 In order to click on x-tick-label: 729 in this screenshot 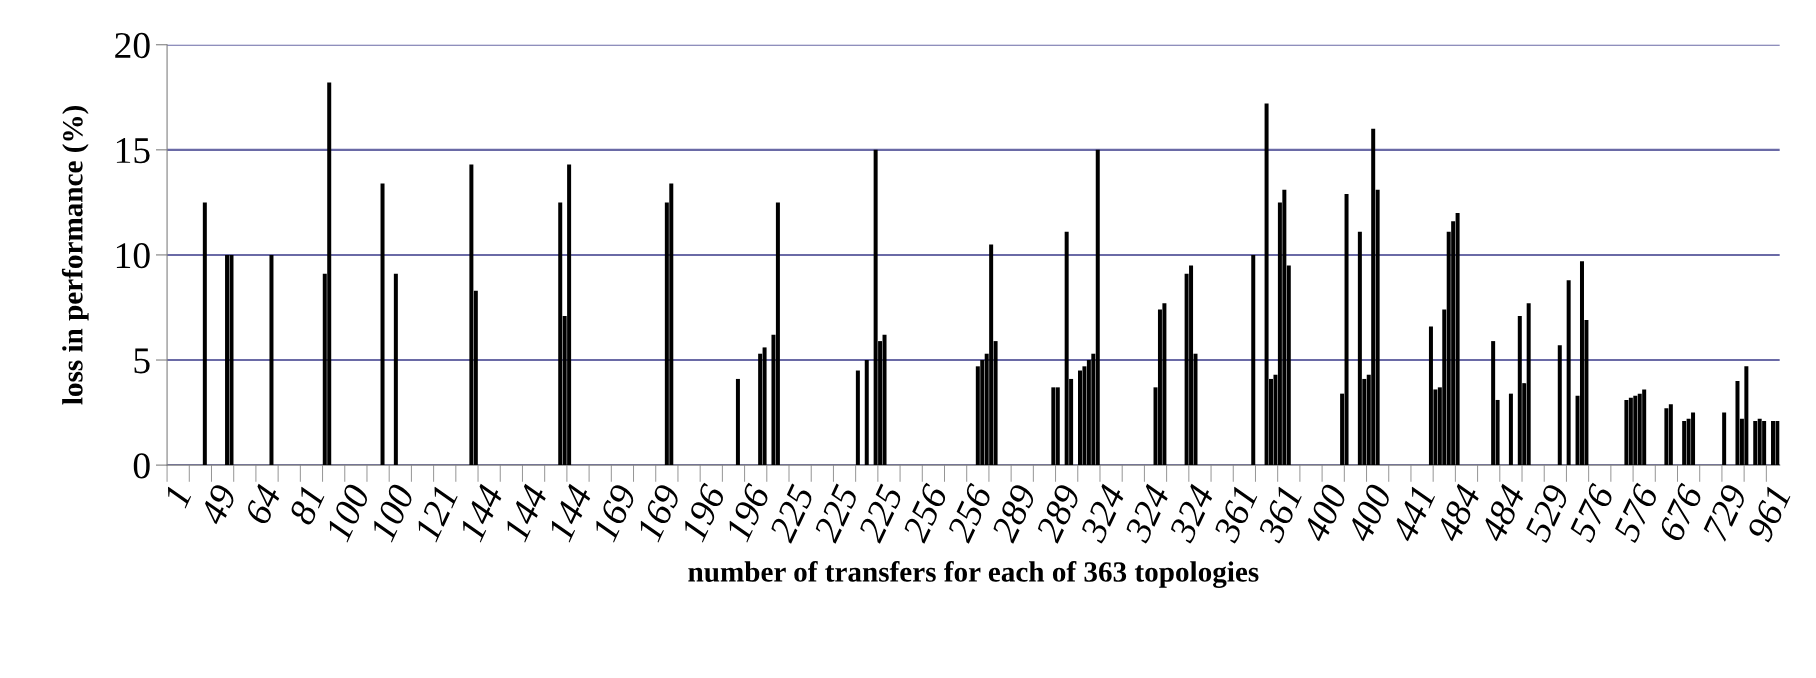, I will do `click(1725, 512)`.